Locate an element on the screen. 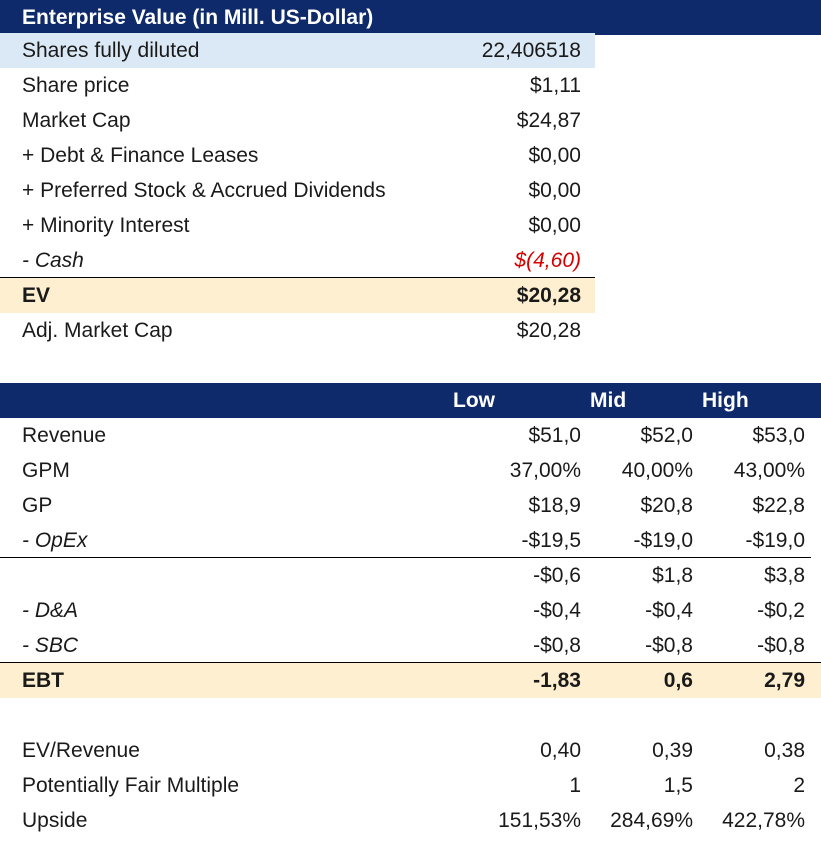 This screenshot has height=854, width=821. cell-low: 151,53% is located at coordinates (539, 820).